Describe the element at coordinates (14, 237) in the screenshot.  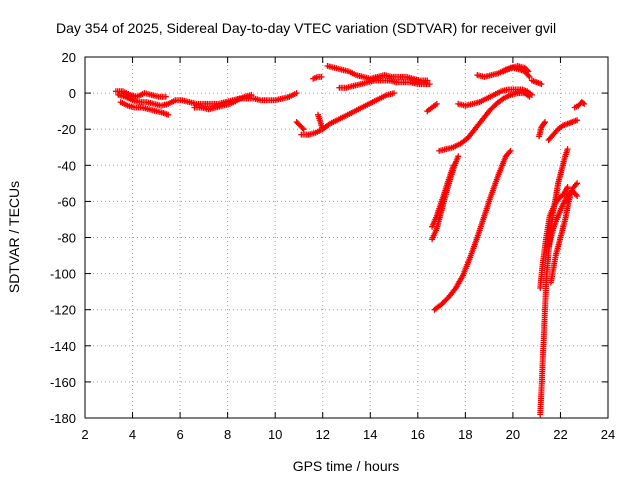
I see `y-axis-label: SDTVAR / TECUs` at that location.